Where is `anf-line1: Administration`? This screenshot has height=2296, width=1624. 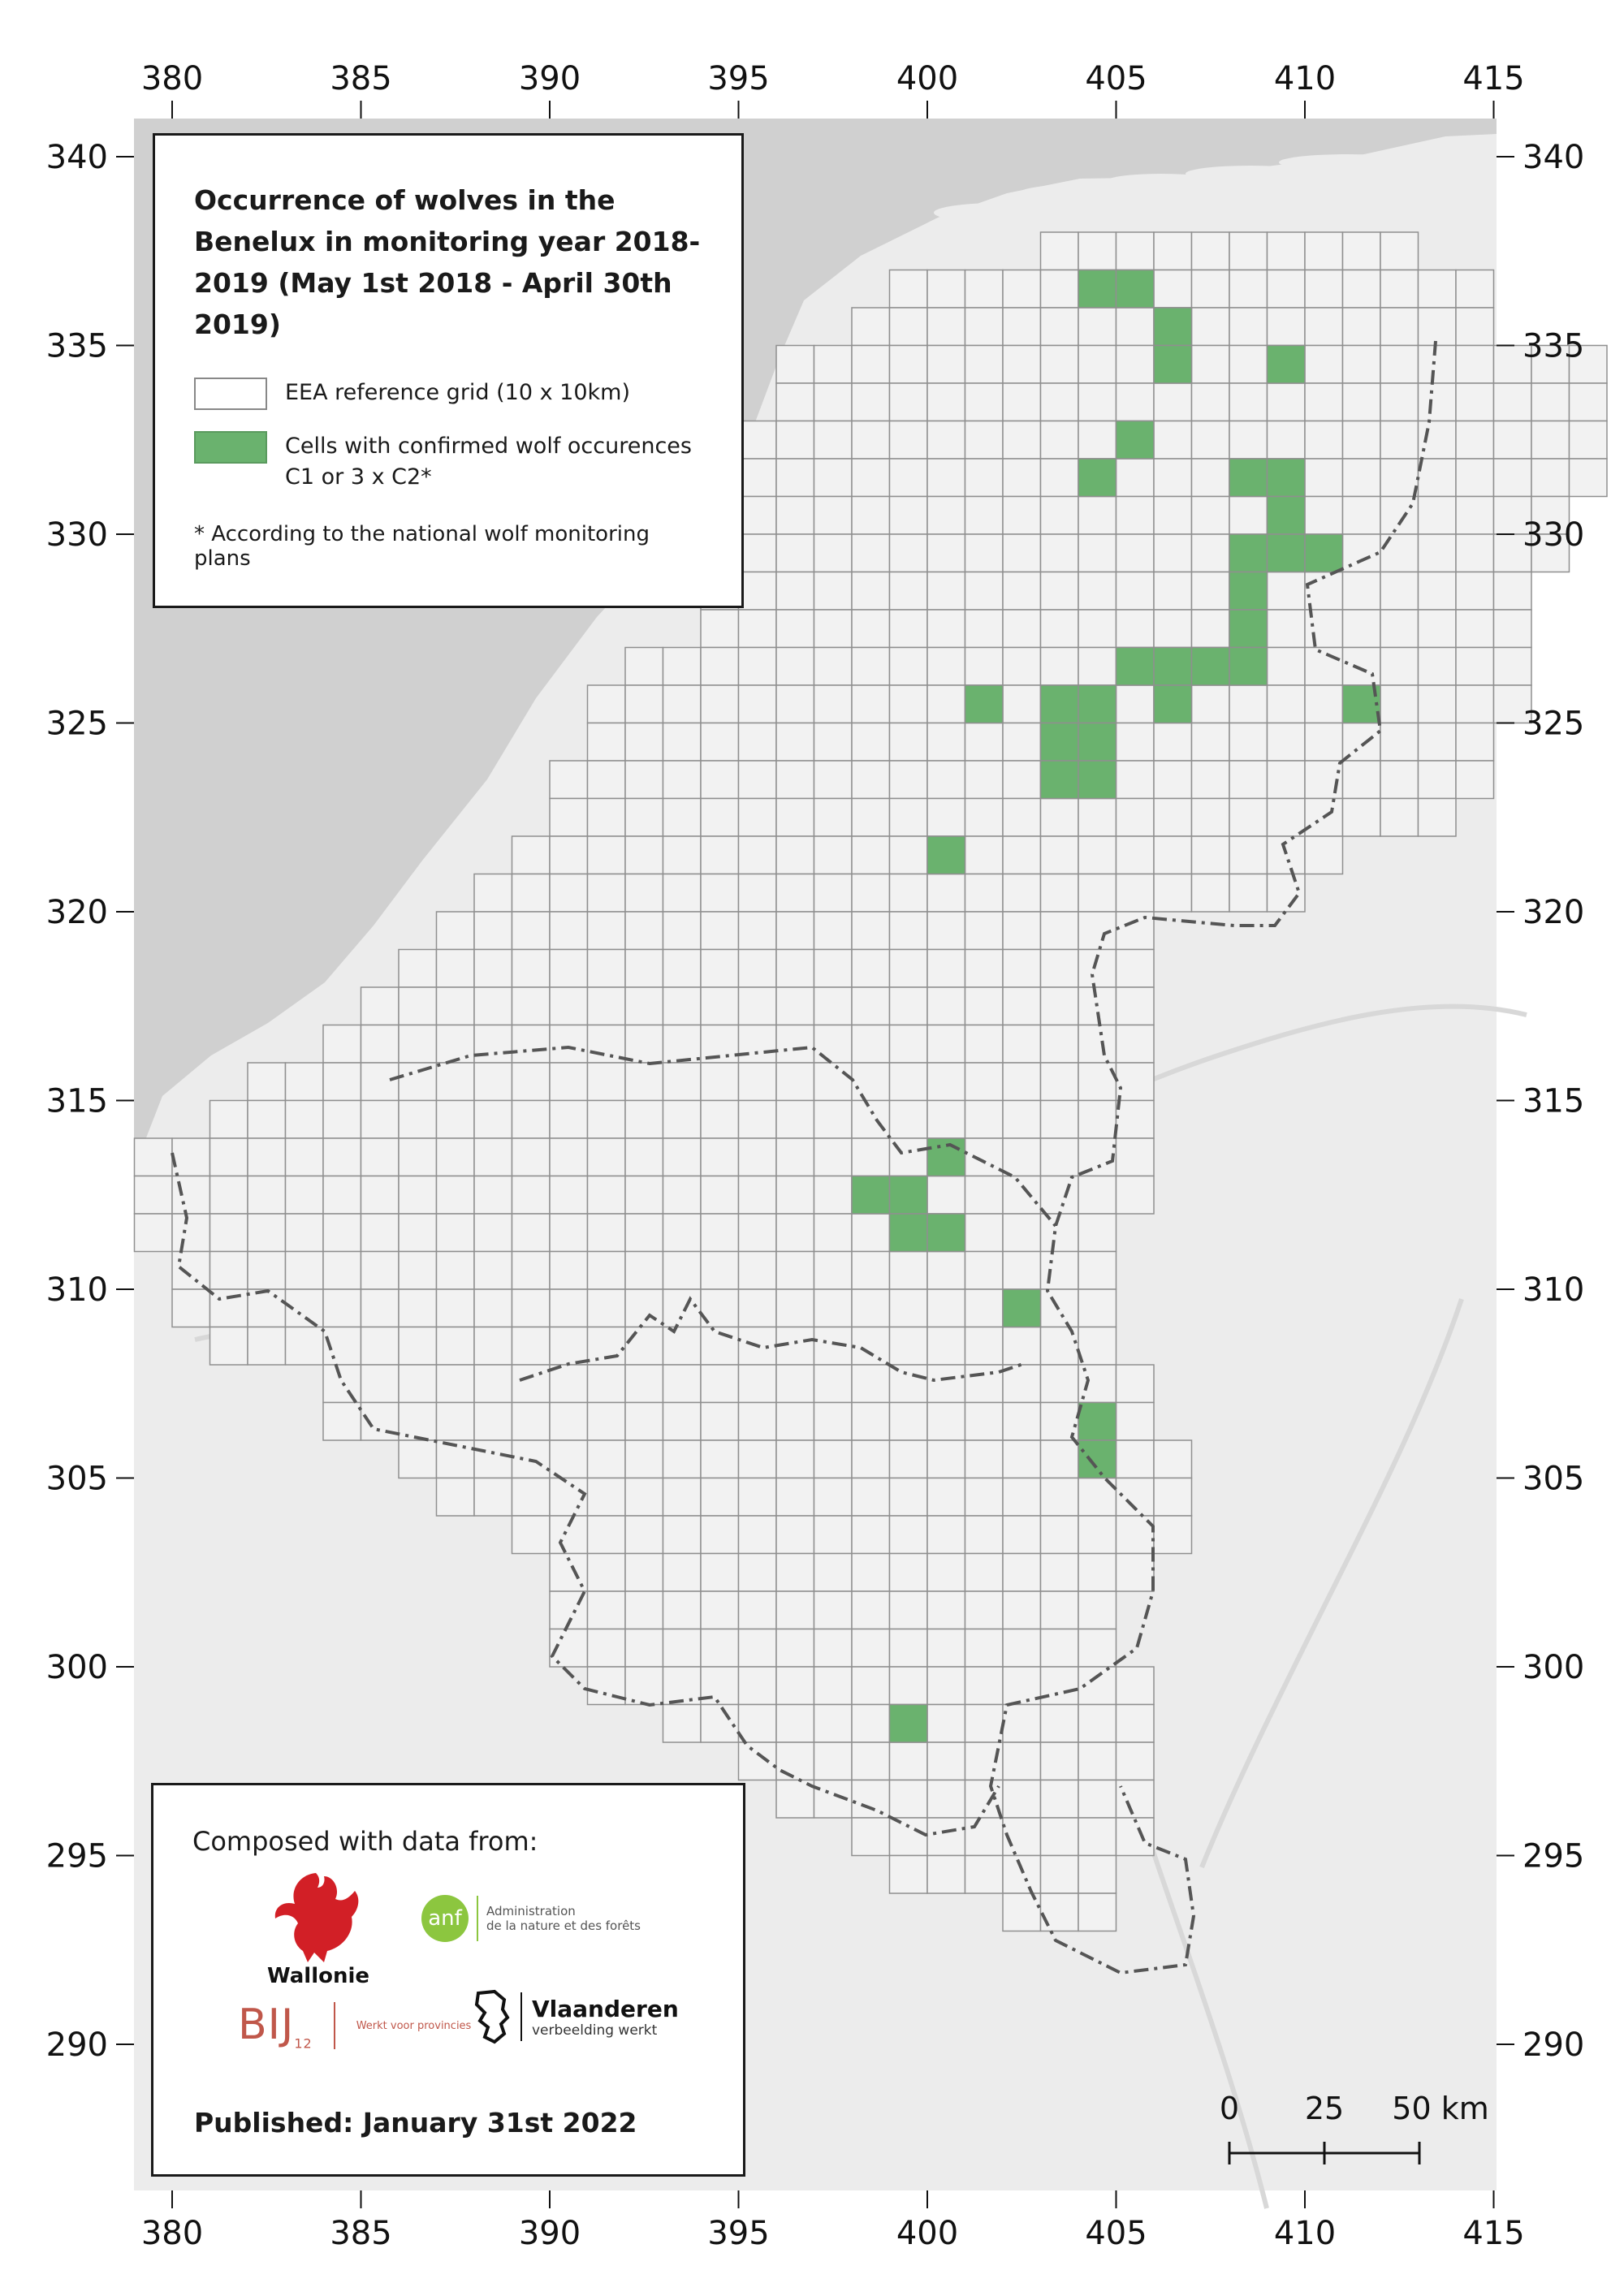
anf-line1: Administration is located at coordinates (531, 1911).